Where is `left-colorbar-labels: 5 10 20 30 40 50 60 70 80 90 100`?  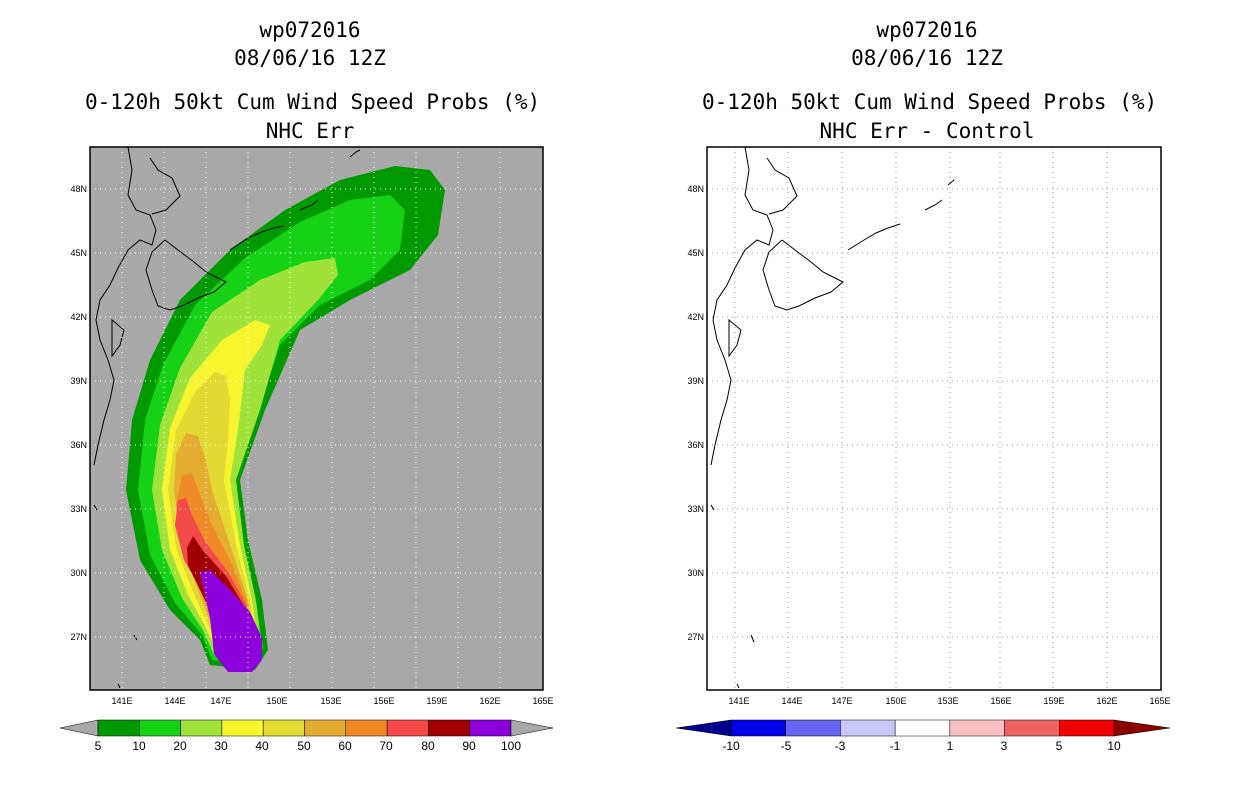 left-colorbar-labels: 5 10 20 30 40 50 60 70 80 90 100 is located at coordinates (308, 746).